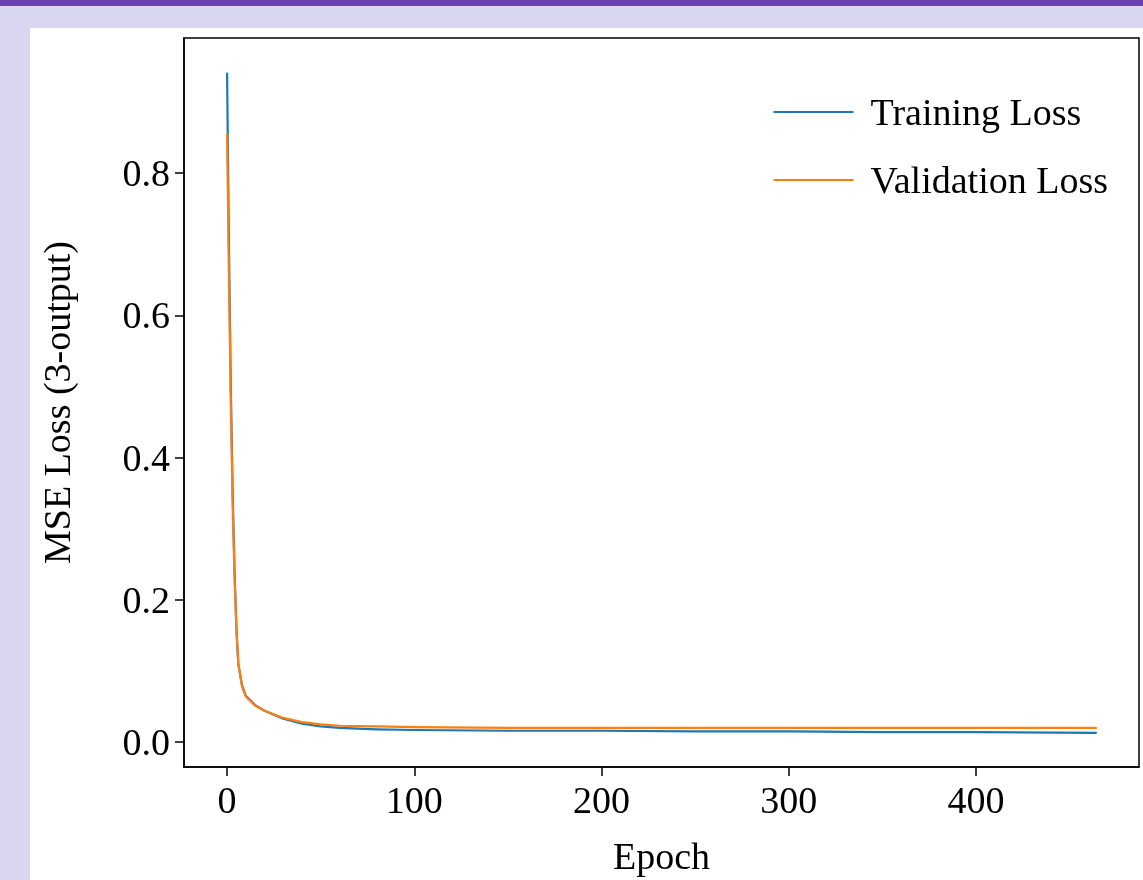  Describe the element at coordinates (146, 457) in the screenshot. I see `y-tick-label: 0.4` at that location.